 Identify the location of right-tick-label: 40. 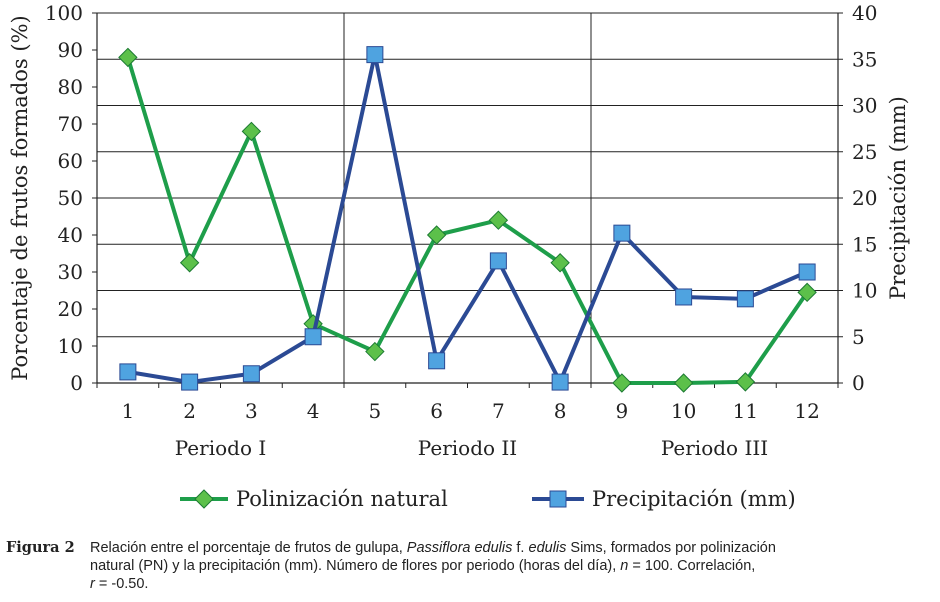
(864, 13).